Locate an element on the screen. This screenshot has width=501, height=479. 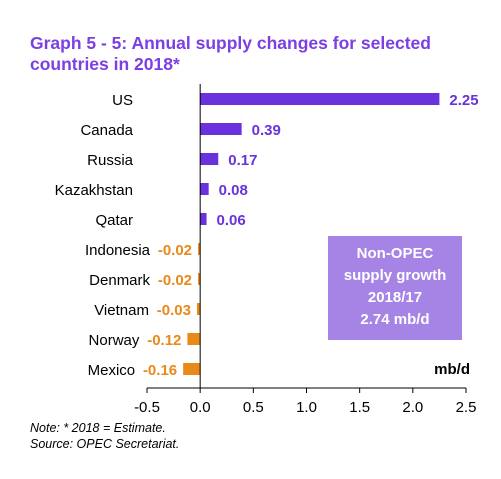
source-text: Source: OPEC Secretariat. is located at coordinates (105, 444).